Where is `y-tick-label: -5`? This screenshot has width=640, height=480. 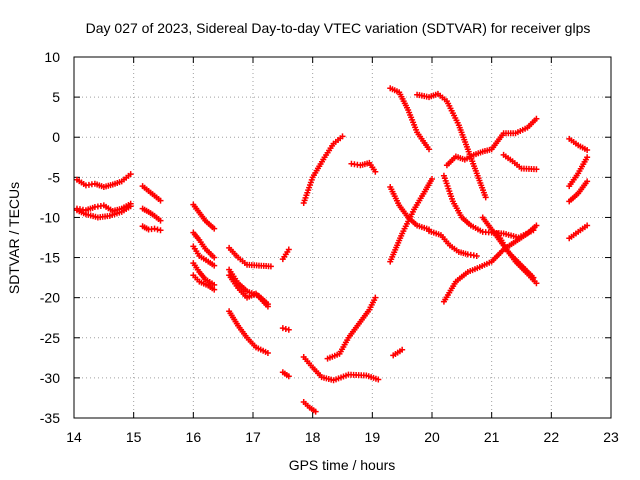 y-tick-label: -5 is located at coordinates (54, 177).